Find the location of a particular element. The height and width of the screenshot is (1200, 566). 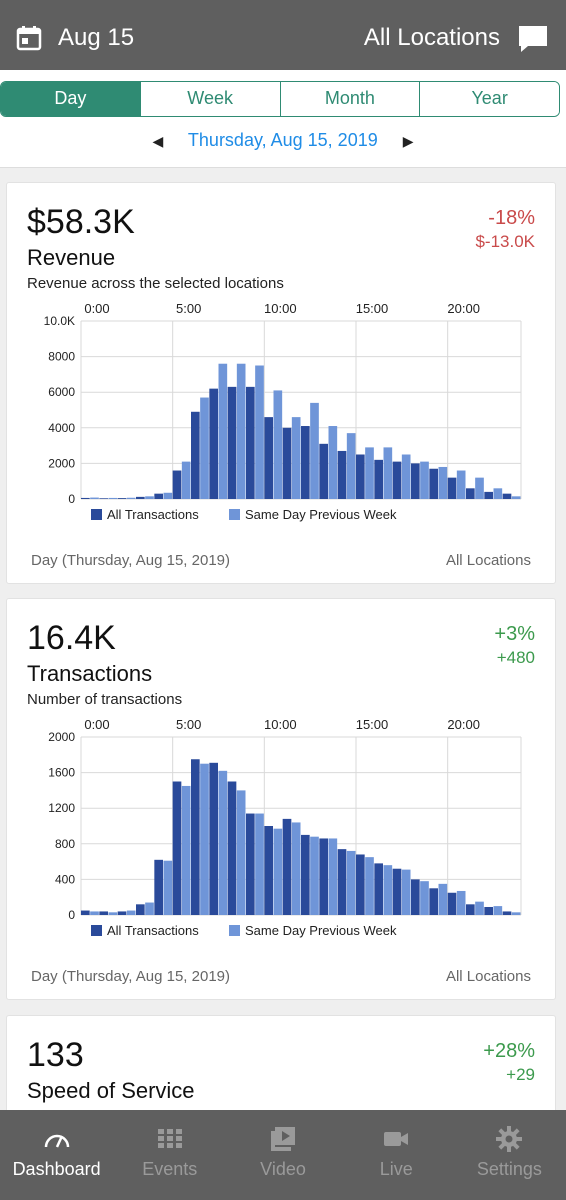

legend-swatch-current is located at coordinates (96, 930).